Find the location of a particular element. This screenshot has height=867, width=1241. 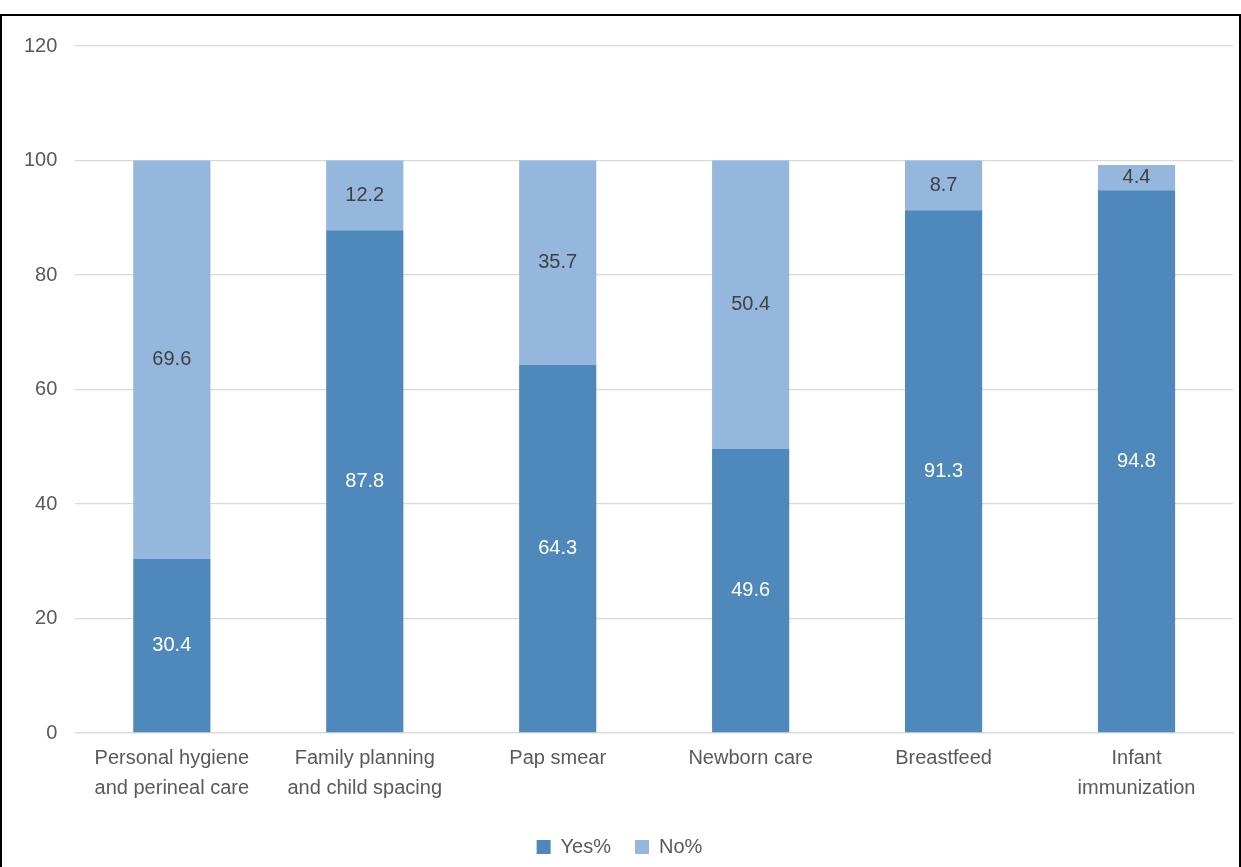

data-label: 30.4 is located at coordinates (172, 644).